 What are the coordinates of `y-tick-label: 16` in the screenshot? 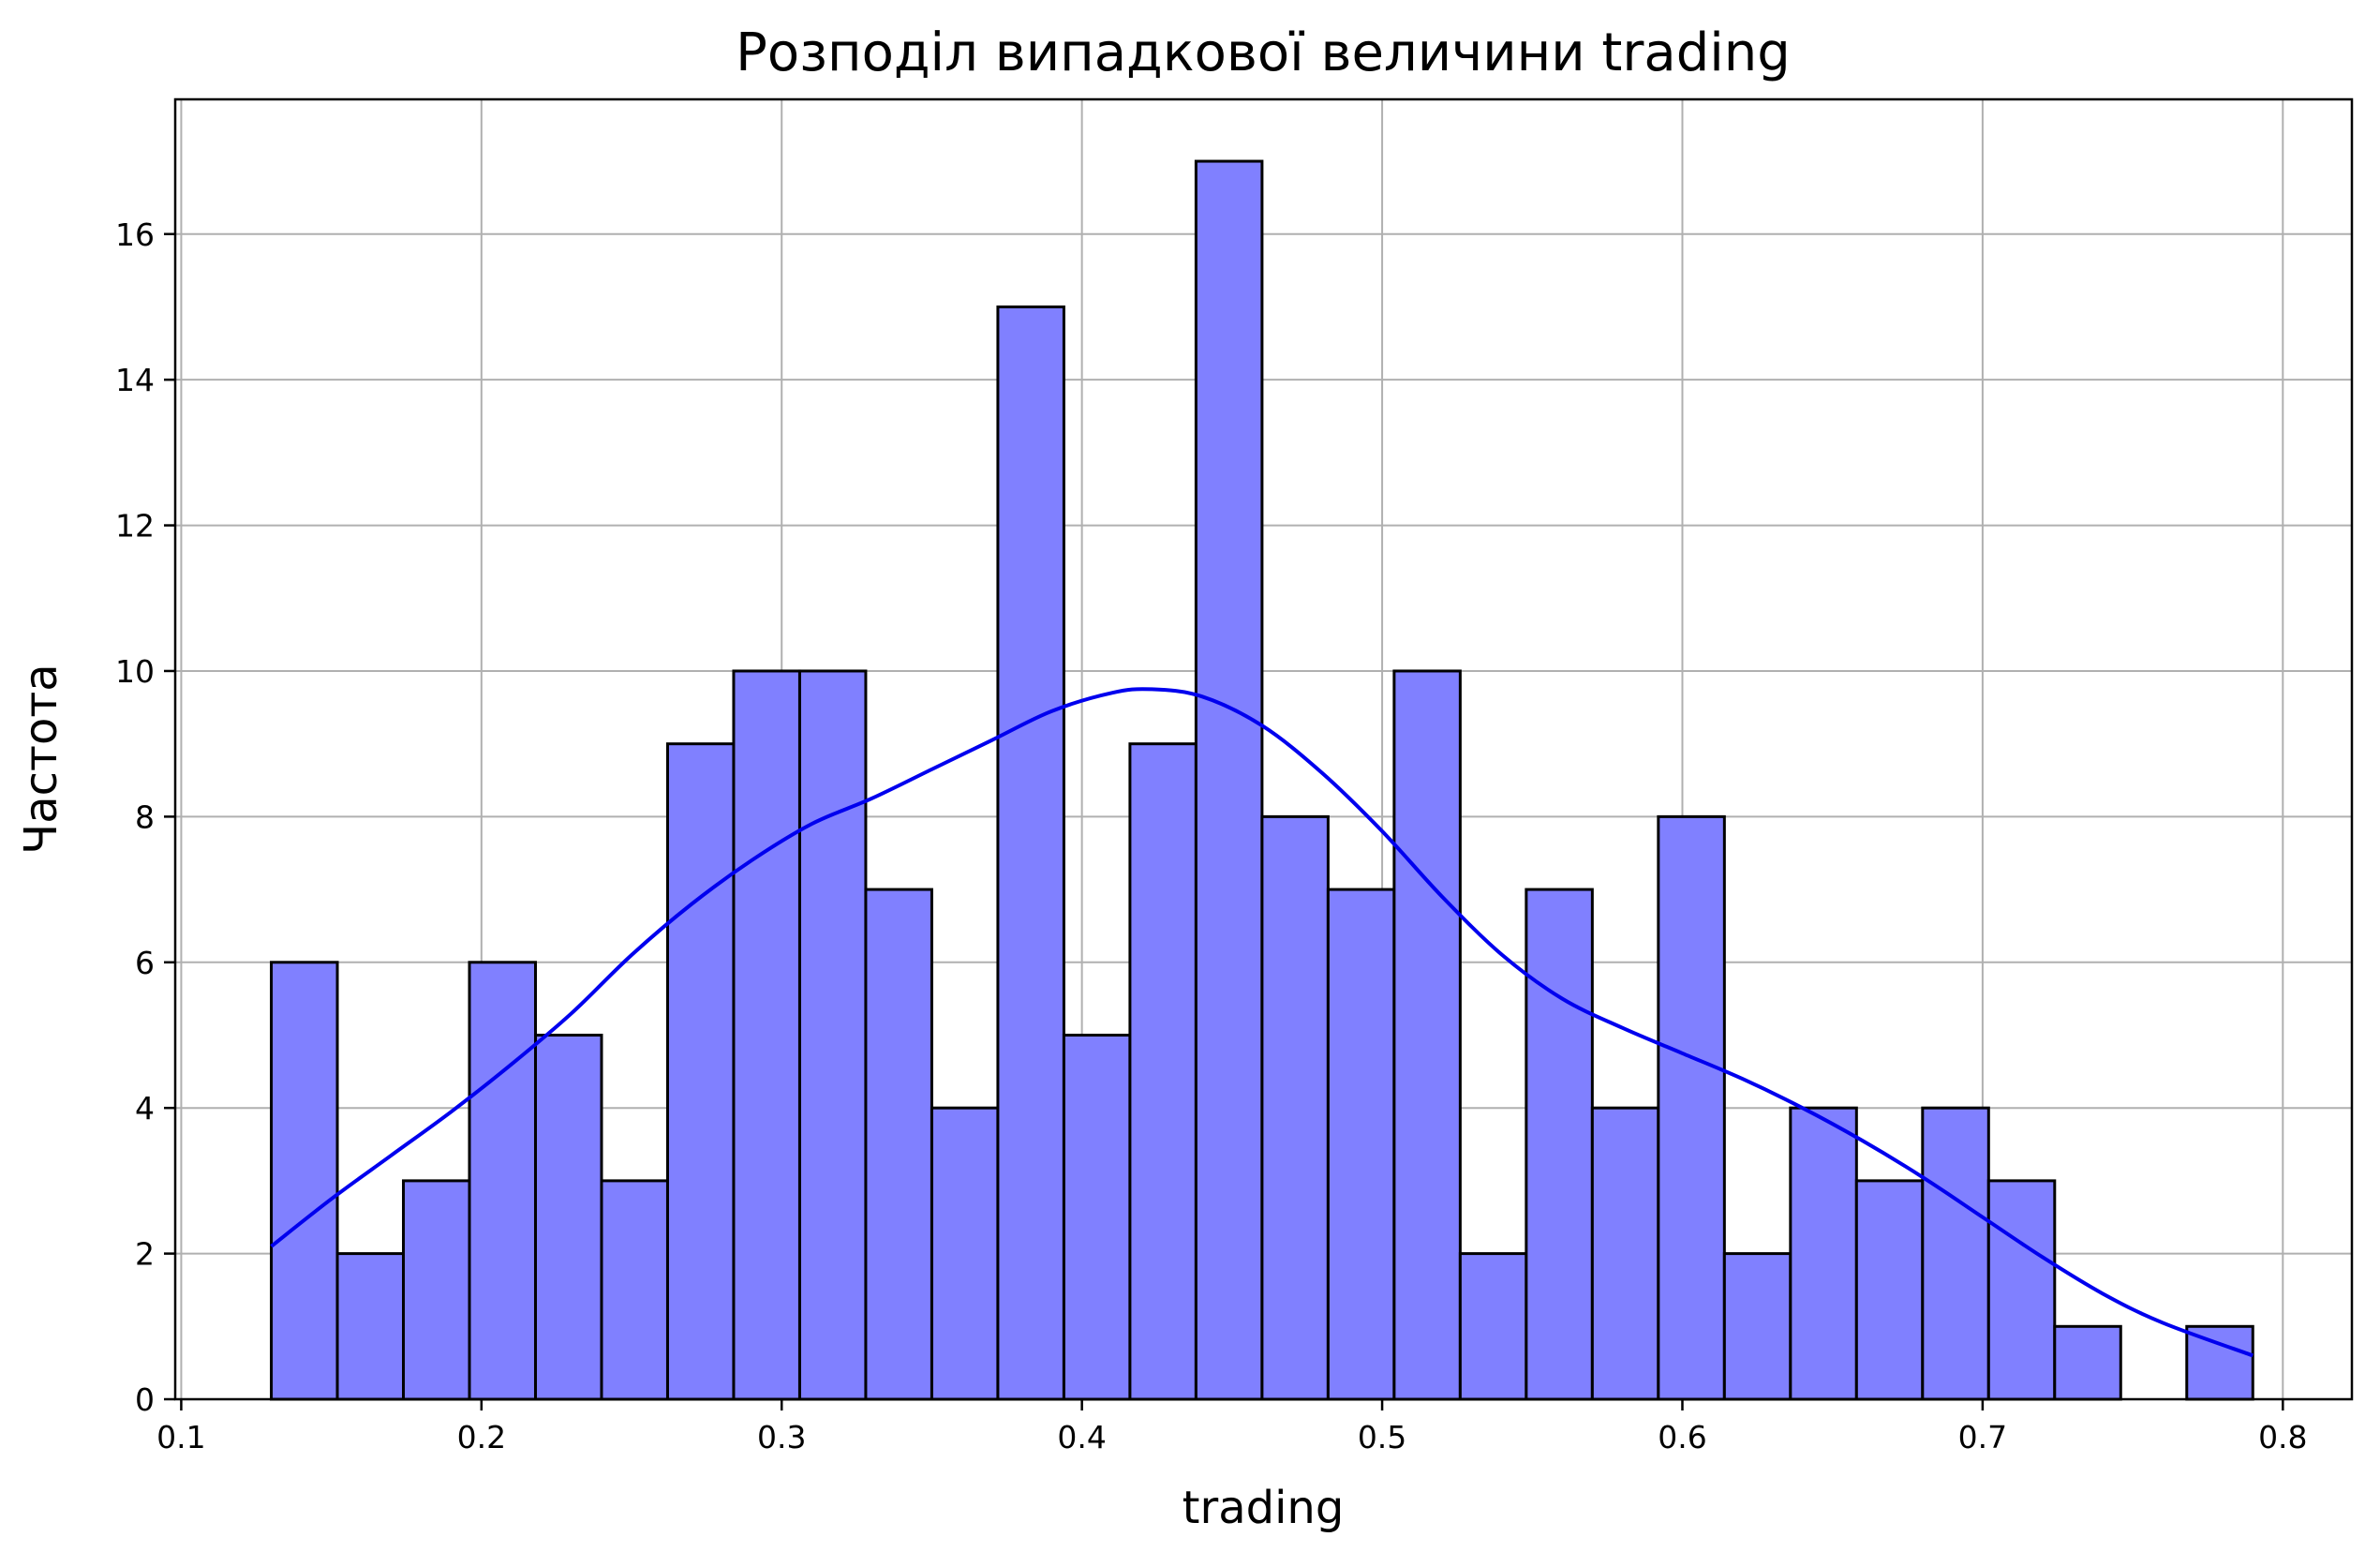 It's located at (135, 234).